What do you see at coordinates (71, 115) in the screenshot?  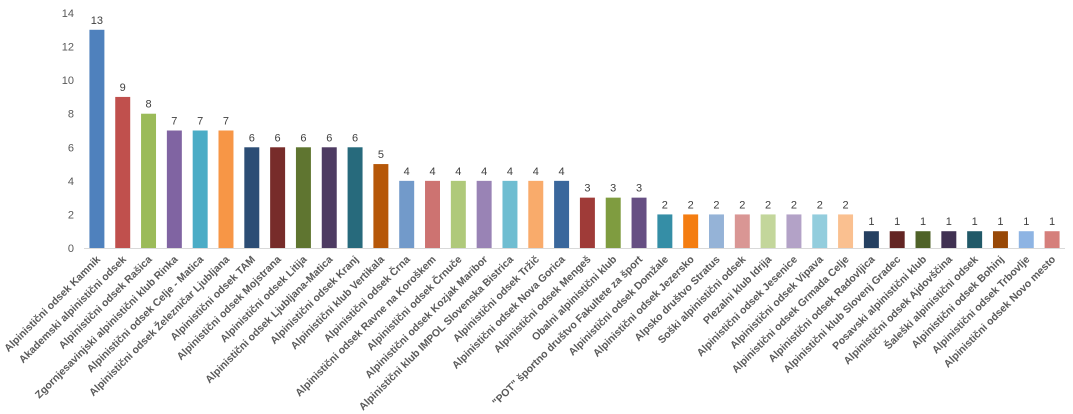 I see `y-tick-label: 8` at bounding box center [71, 115].